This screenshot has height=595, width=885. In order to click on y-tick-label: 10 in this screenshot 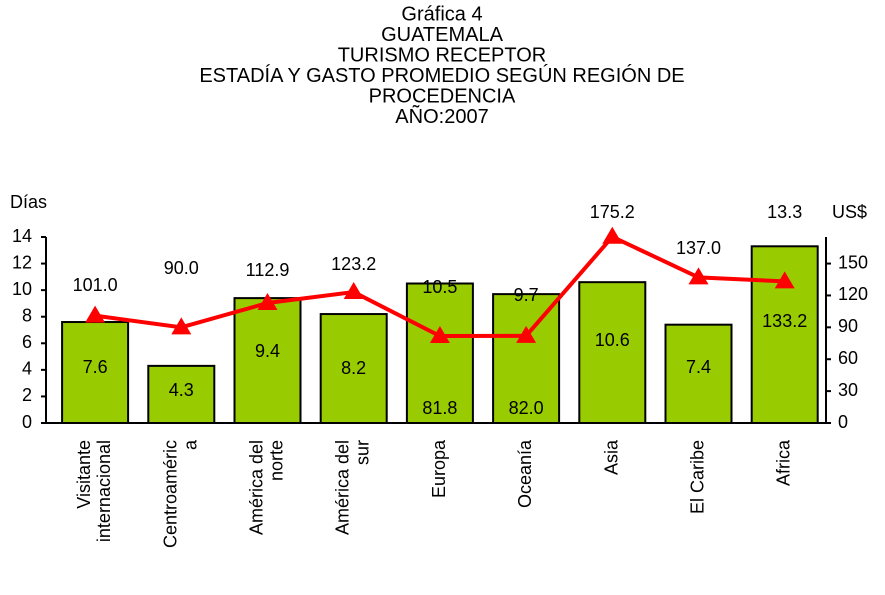, I will do `click(22, 289)`.